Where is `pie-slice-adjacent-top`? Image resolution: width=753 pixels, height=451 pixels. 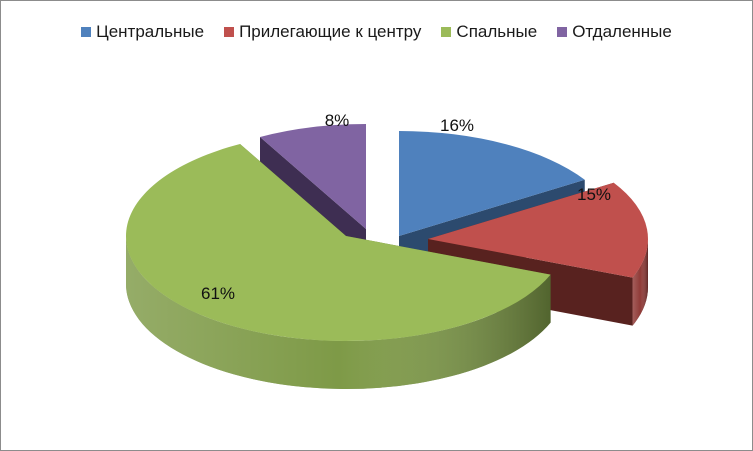
pie-slice-adjacent-top is located at coordinates (538, 230).